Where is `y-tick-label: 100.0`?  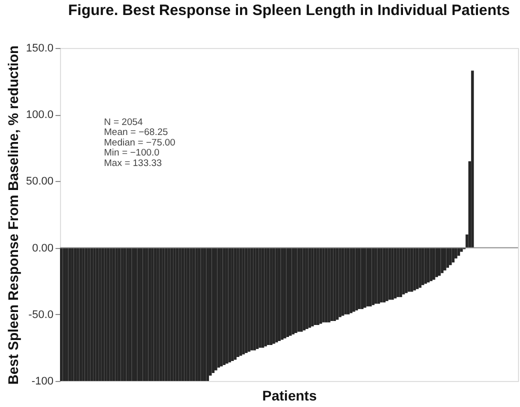
y-tick-label: 100.0 is located at coordinates (40, 115).